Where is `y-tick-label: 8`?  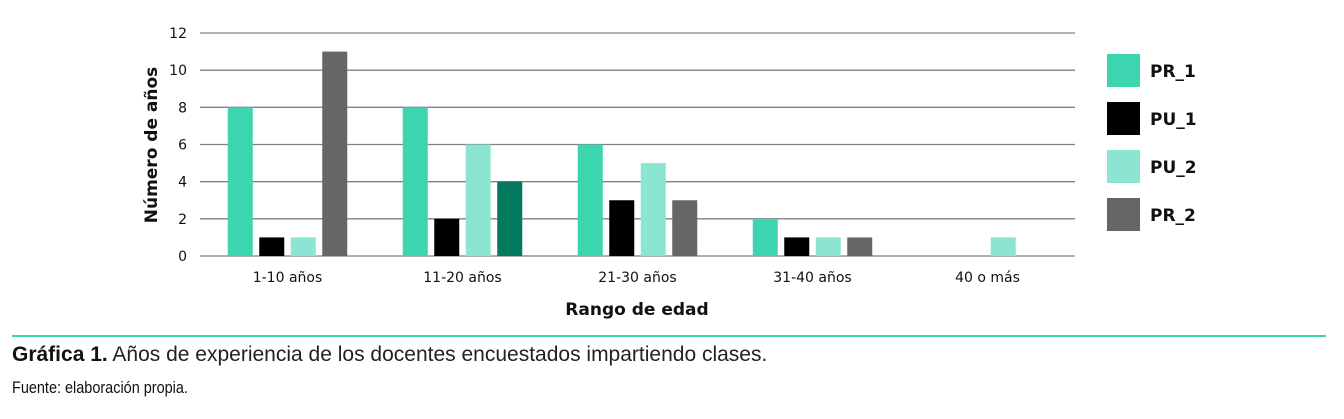 y-tick-label: 8 is located at coordinates (182, 108).